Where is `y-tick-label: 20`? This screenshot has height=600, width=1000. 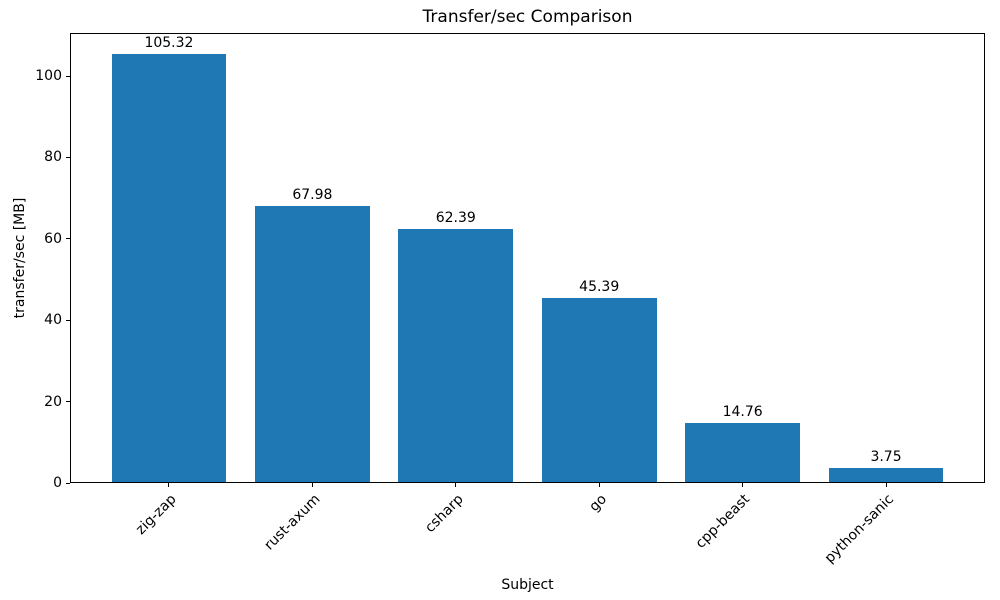
y-tick-label: 20 is located at coordinates (53, 401).